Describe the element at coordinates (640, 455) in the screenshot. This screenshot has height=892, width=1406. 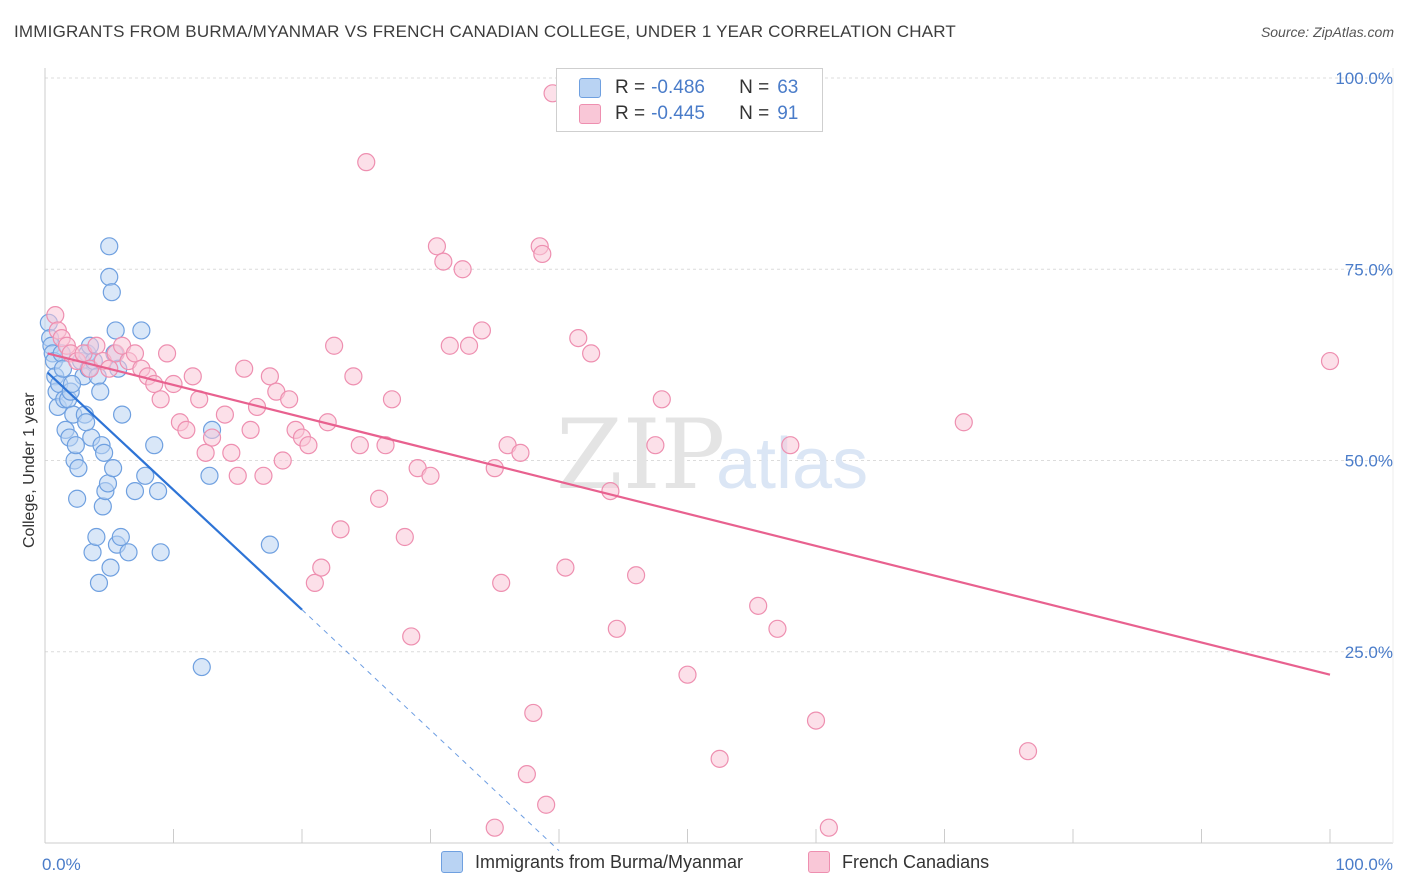
I see `watermark-zip: ZIP` at that location.